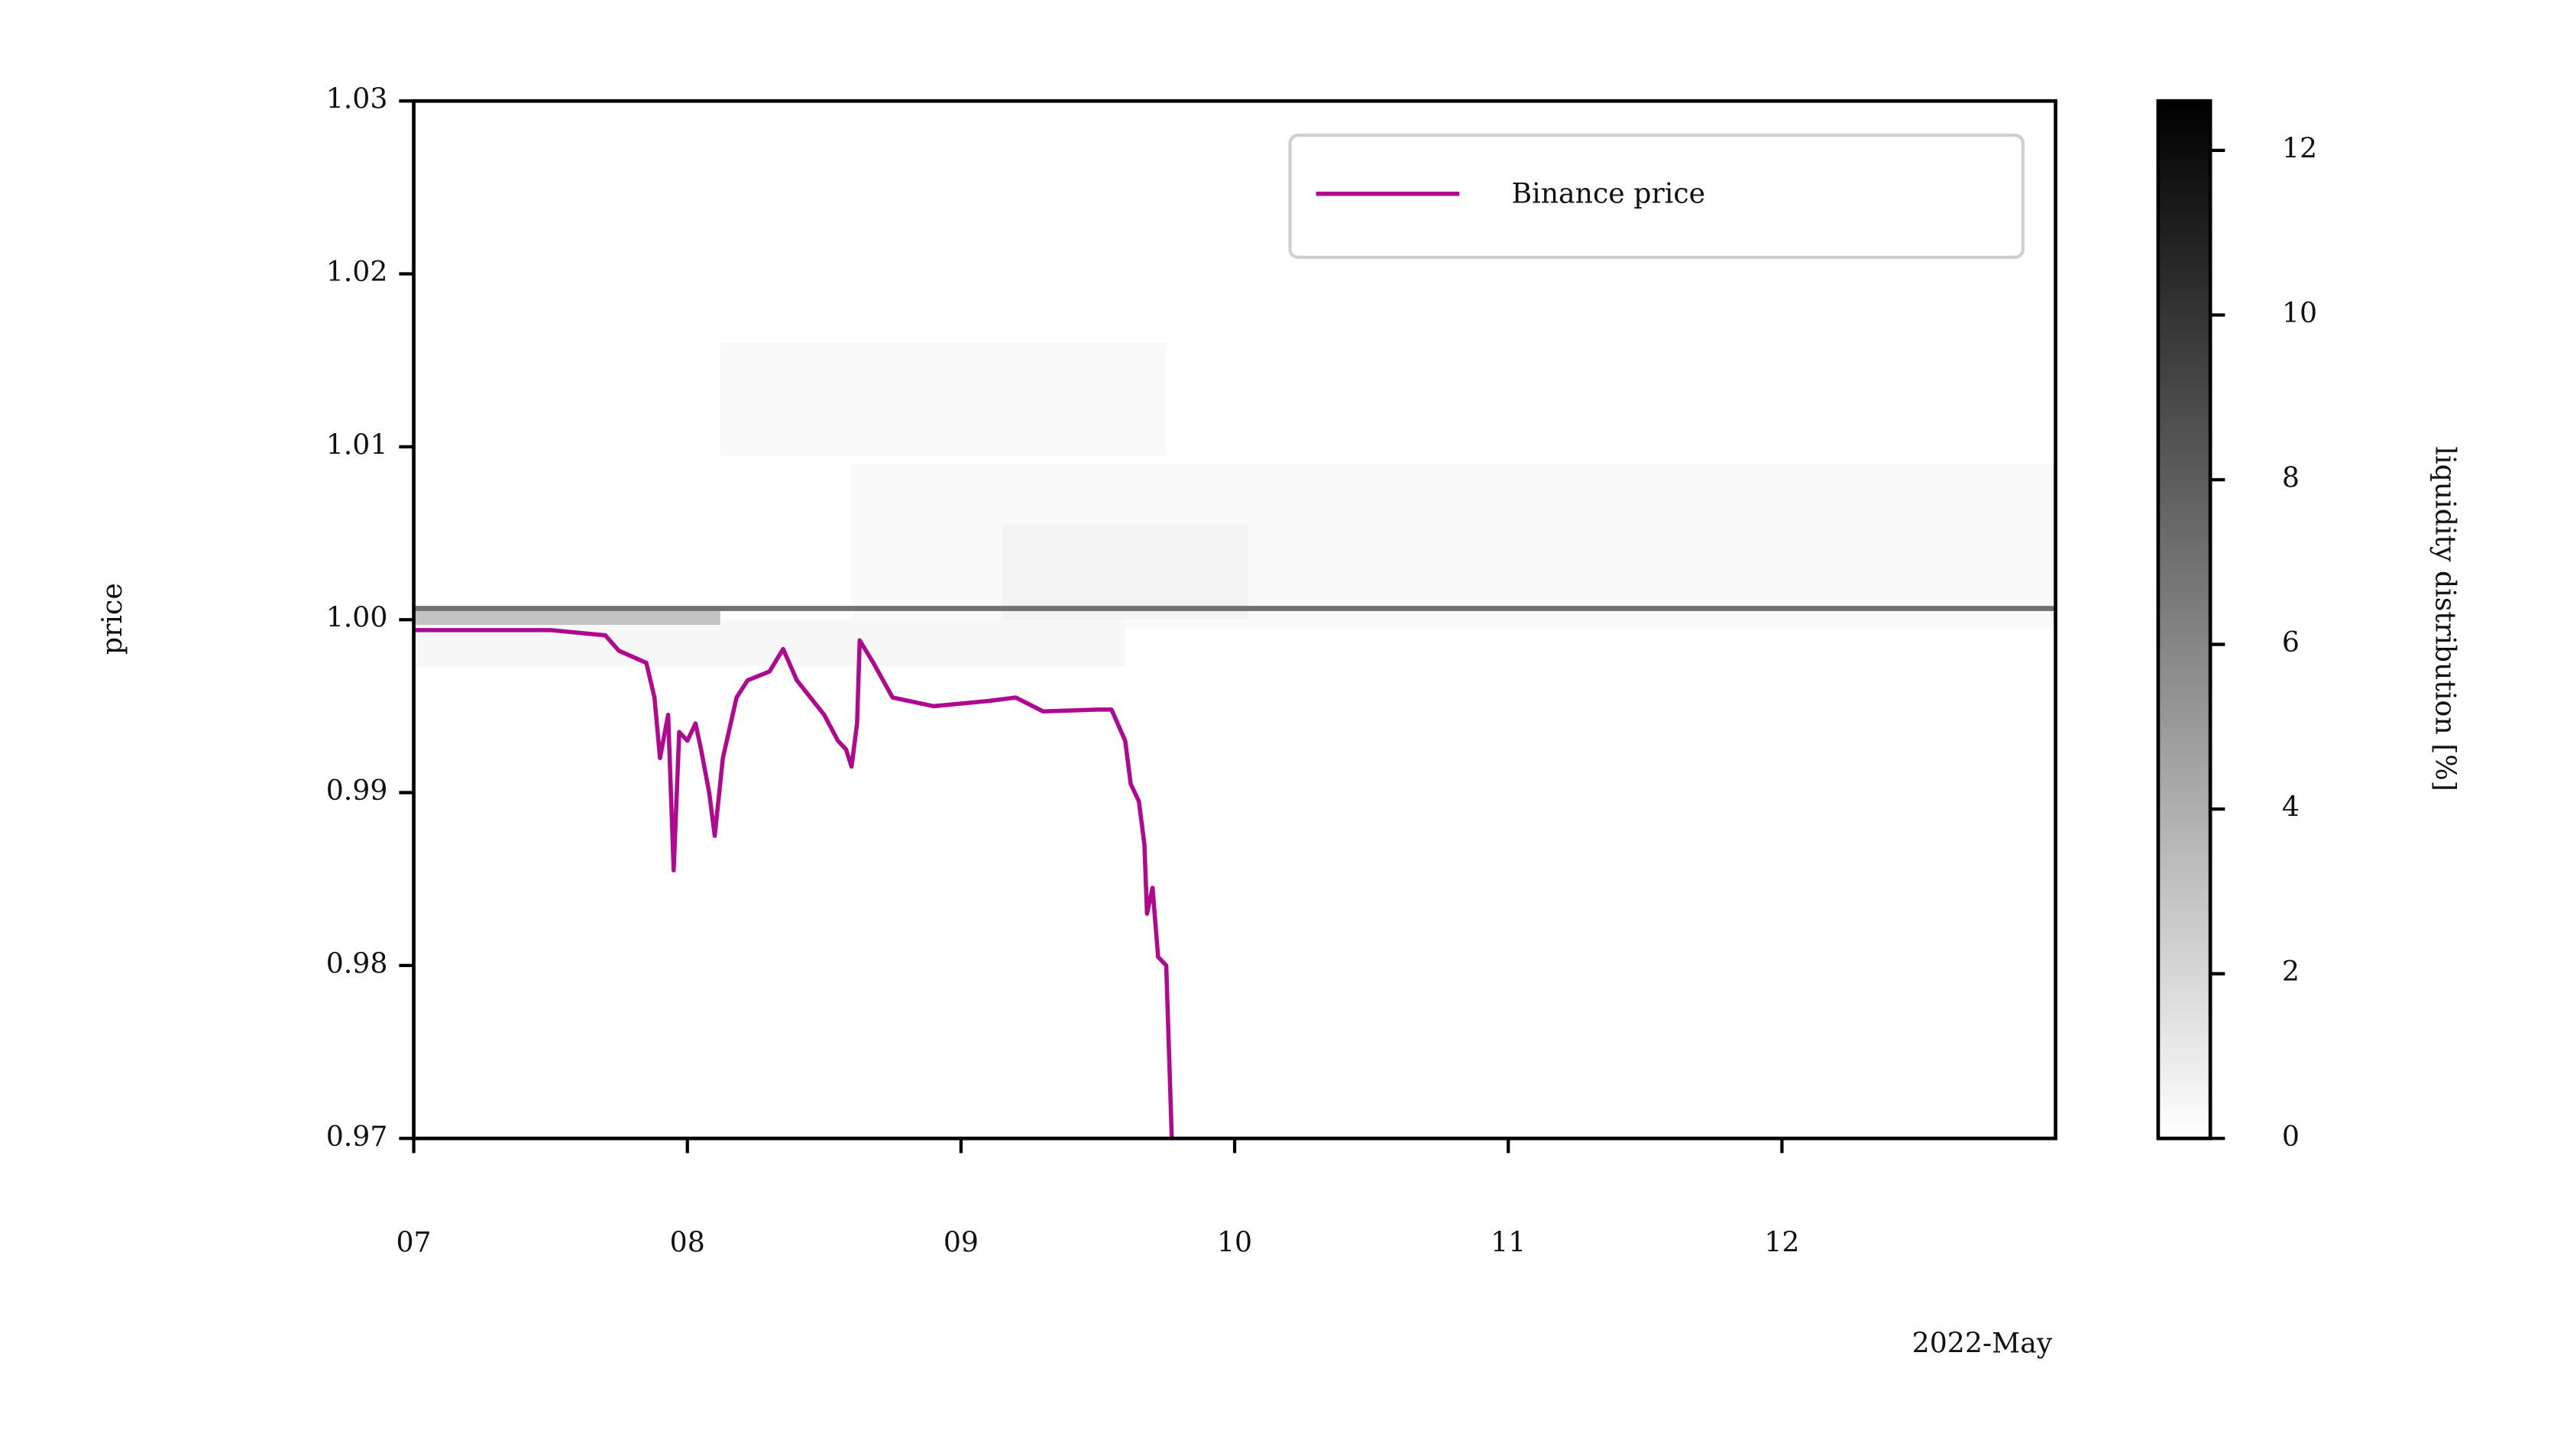 This screenshot has width=2554, height=1456. I want to click on colorbar-tick-label: 0, so click(2291, 1136).